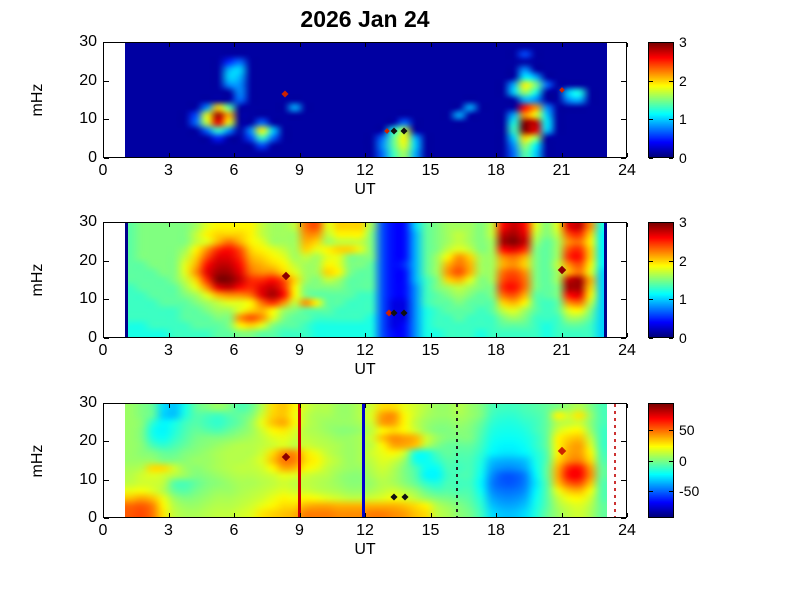 This screenshot has width=801, height=600. Describe the element at coordinates (365, 350) in the screenshot. I see `x-tick-label: 12` at that location.